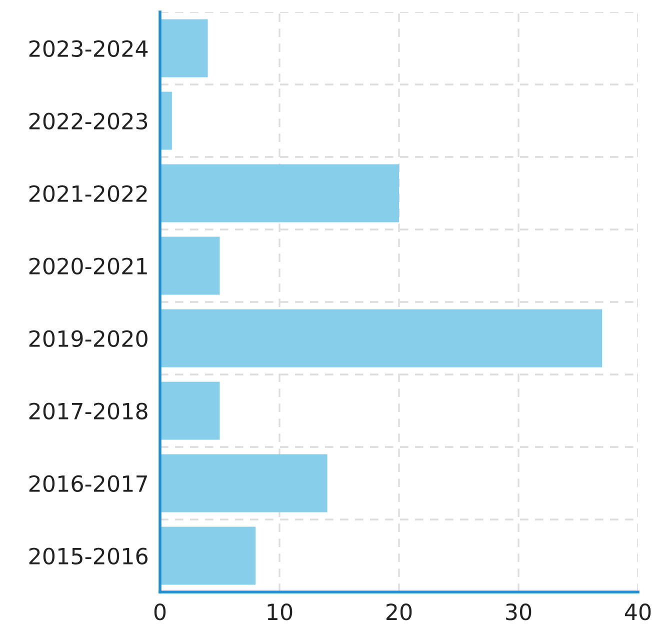 The image size is (654, 633). I want to click on y-tick-label: 2016-2017, so click(88, 483).